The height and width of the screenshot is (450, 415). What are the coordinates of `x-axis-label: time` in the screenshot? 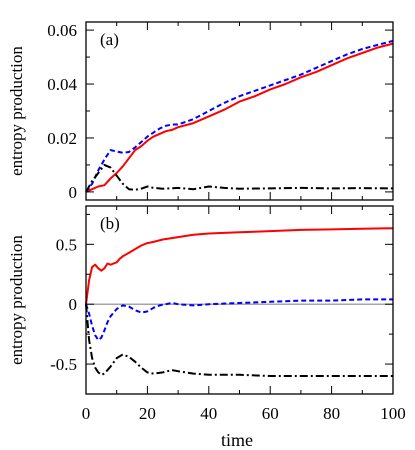 It's located at (237, 440).